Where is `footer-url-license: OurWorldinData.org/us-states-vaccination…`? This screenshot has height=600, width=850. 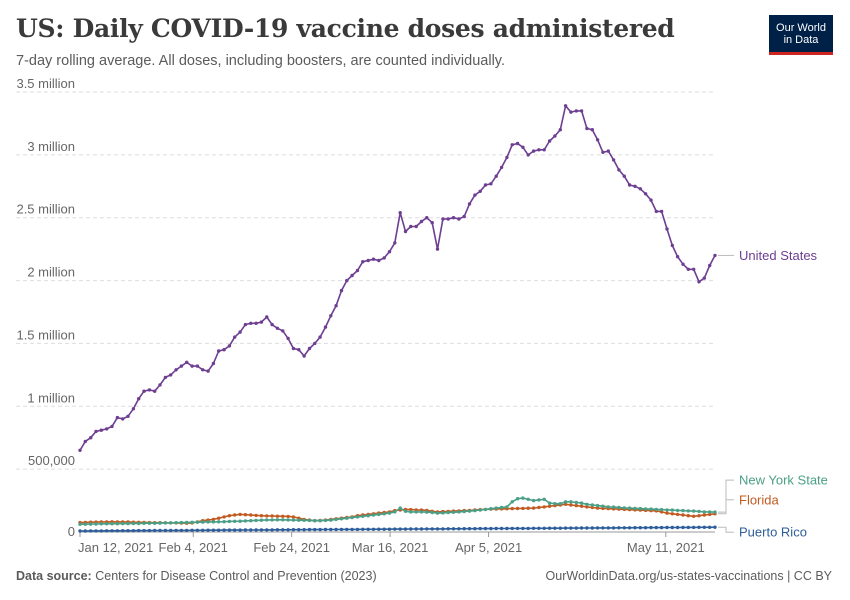 footer-url-license: OurWorldinData.org/us-states-vaccination… is located at coordinates (688, 576).